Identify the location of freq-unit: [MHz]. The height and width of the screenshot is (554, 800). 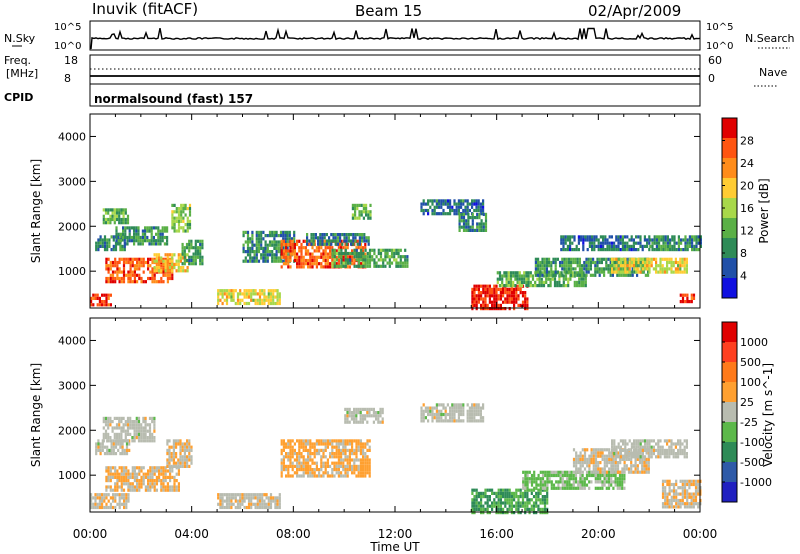
(22, 73).